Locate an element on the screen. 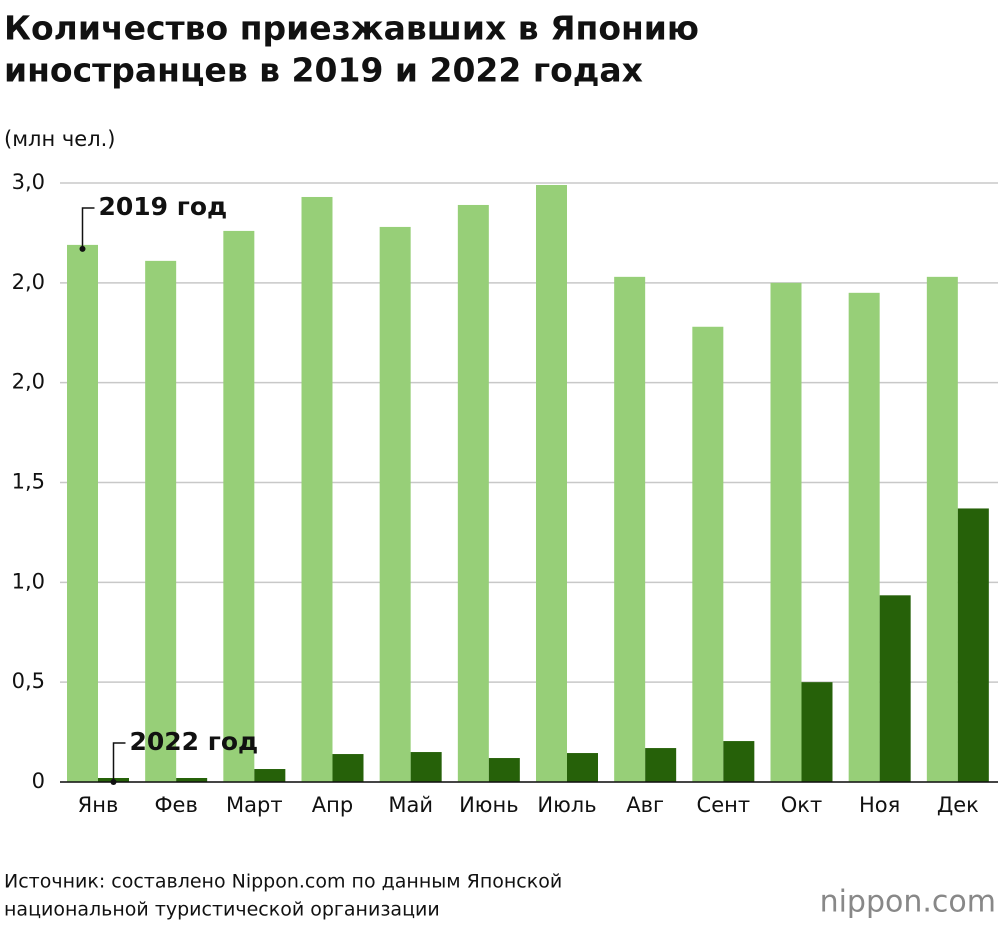 Image resolution: width=1000 pixels, height=926 pixels. y-tick-label: 0 is located at coordinates (38, 781).